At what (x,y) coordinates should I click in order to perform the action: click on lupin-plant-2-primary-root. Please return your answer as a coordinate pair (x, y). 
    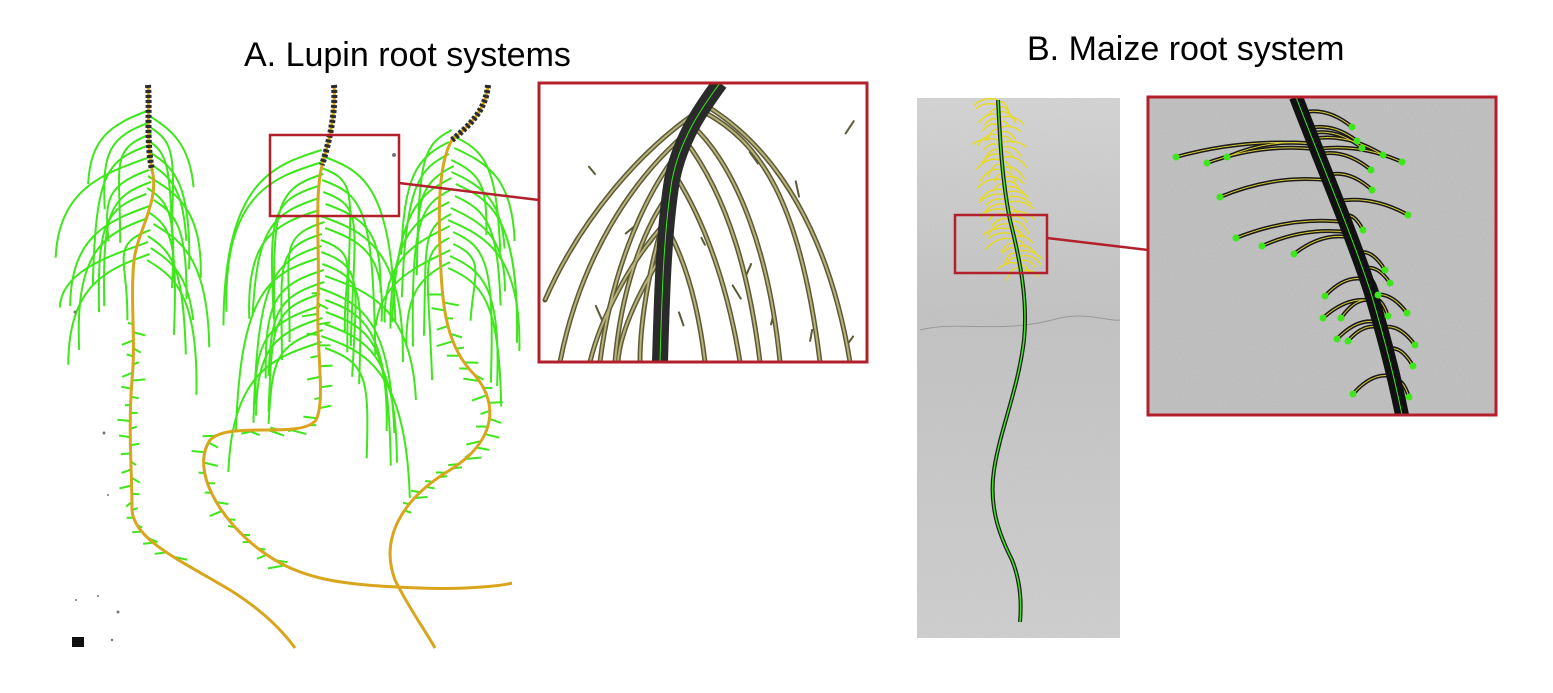
    Looking at the image, I should click on (357, 337).